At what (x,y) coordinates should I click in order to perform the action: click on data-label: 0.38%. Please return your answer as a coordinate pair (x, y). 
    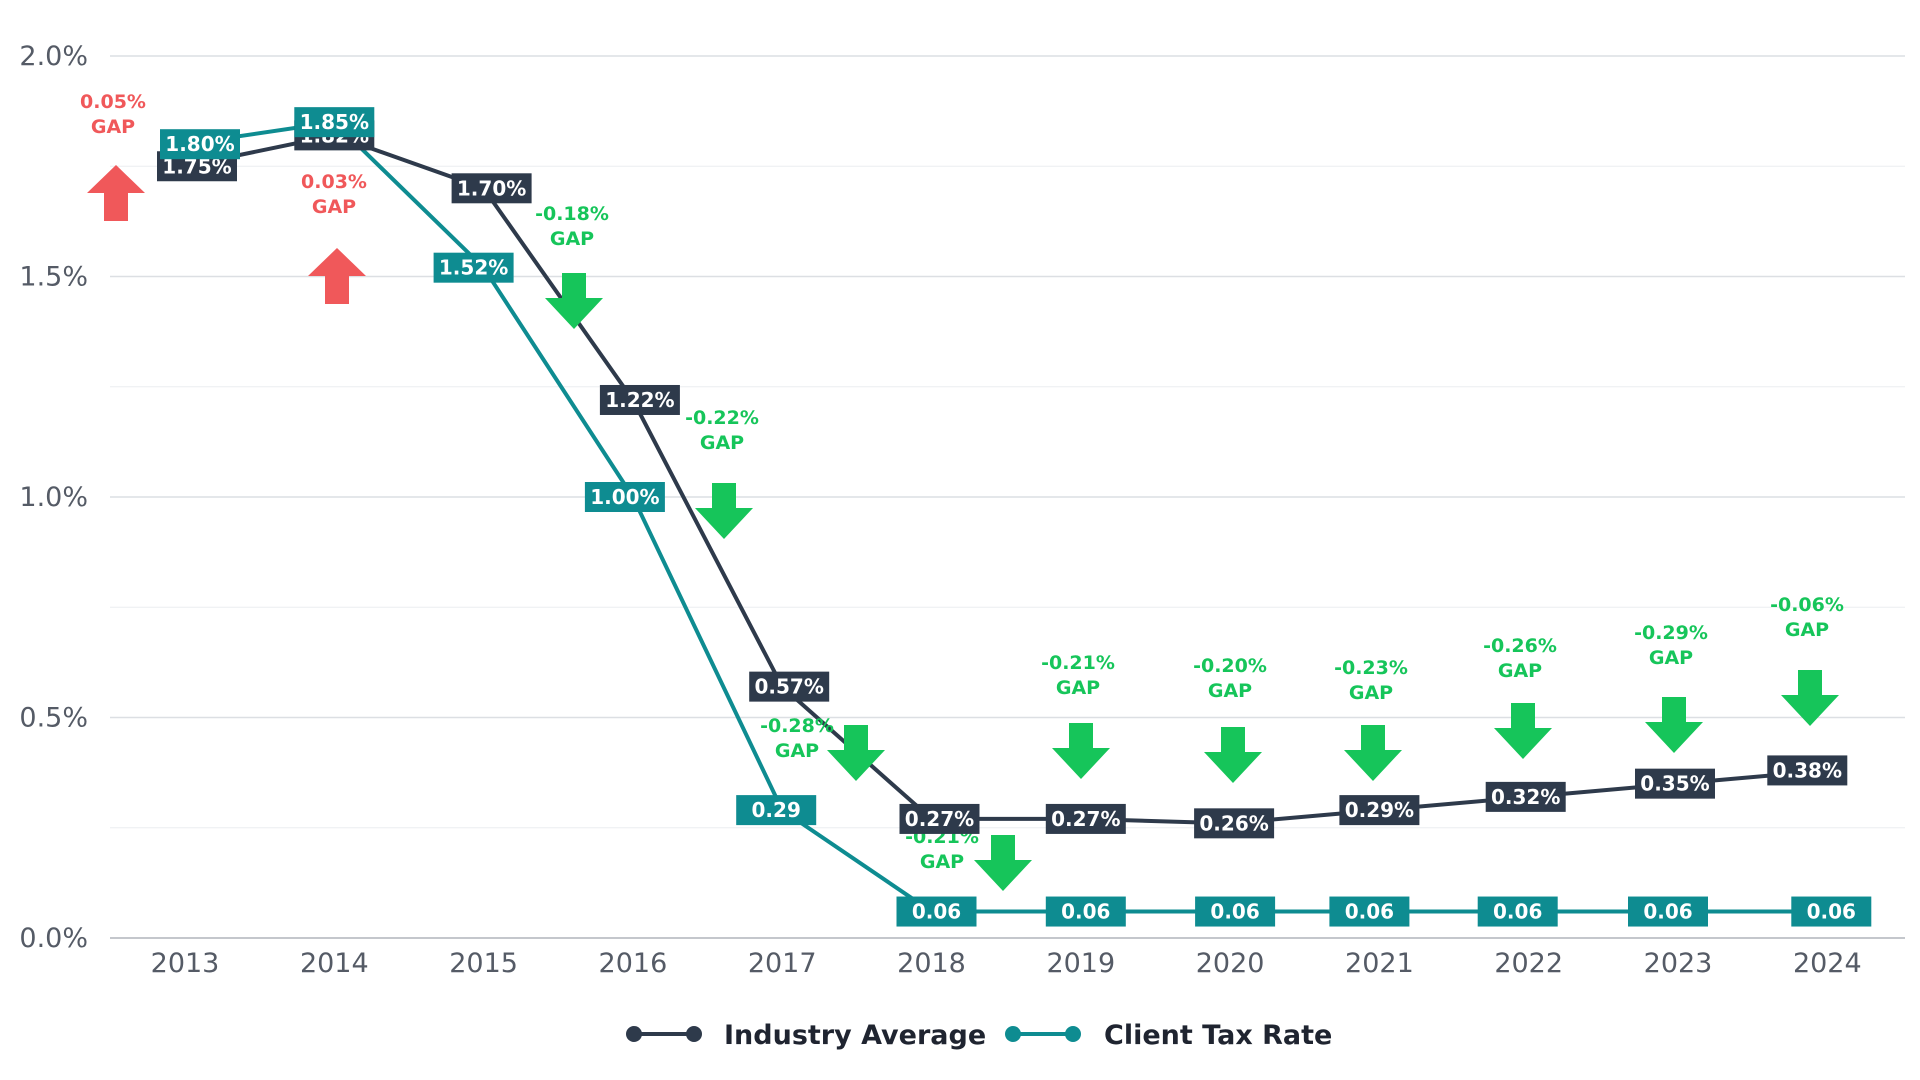
    Looking at the image, I should click on (1807, 770).